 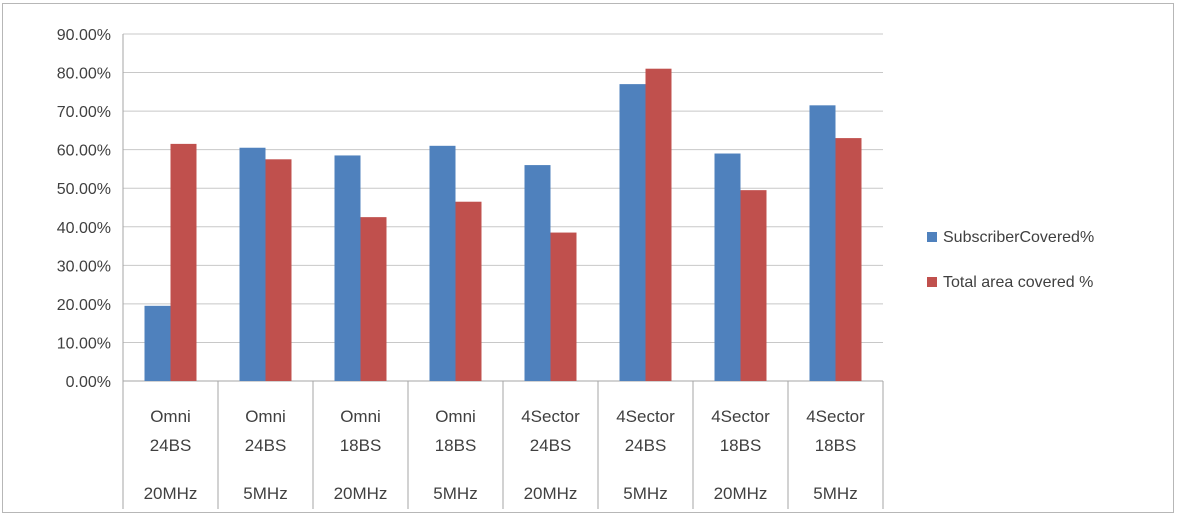 What do you see at coordinates (84, 343) in the screenshot?
I see `y-tick-label: 10.00%` at bounding box center [84, 343].